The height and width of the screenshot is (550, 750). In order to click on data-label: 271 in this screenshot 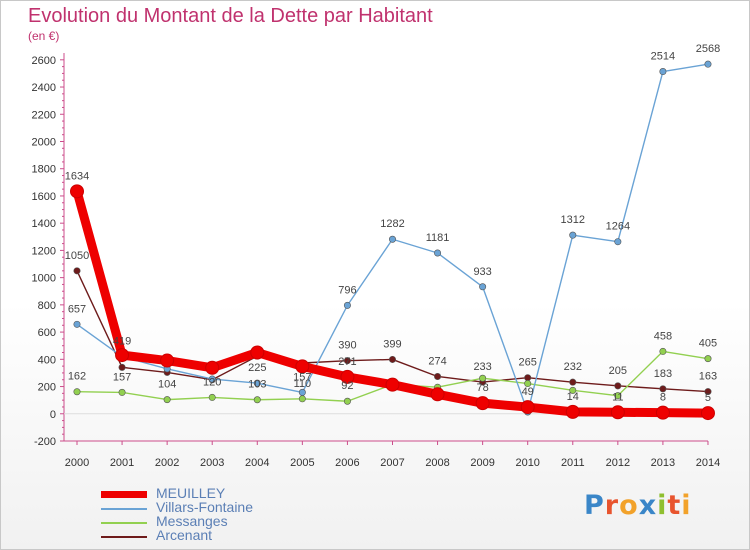, I will do `click(347, 362)`.